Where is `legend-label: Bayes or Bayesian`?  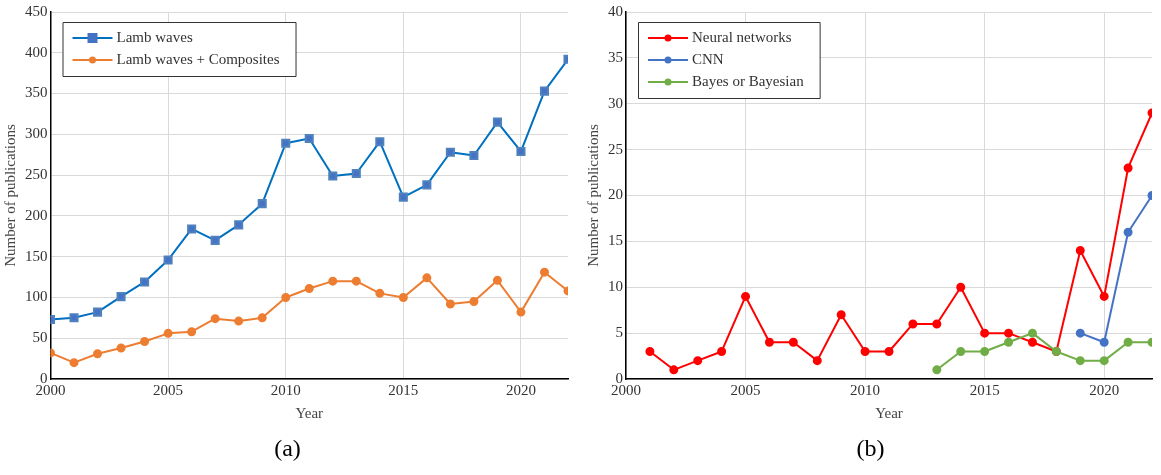
legend-label: Bayes or Bayesian is located at coordinates (748, 80).